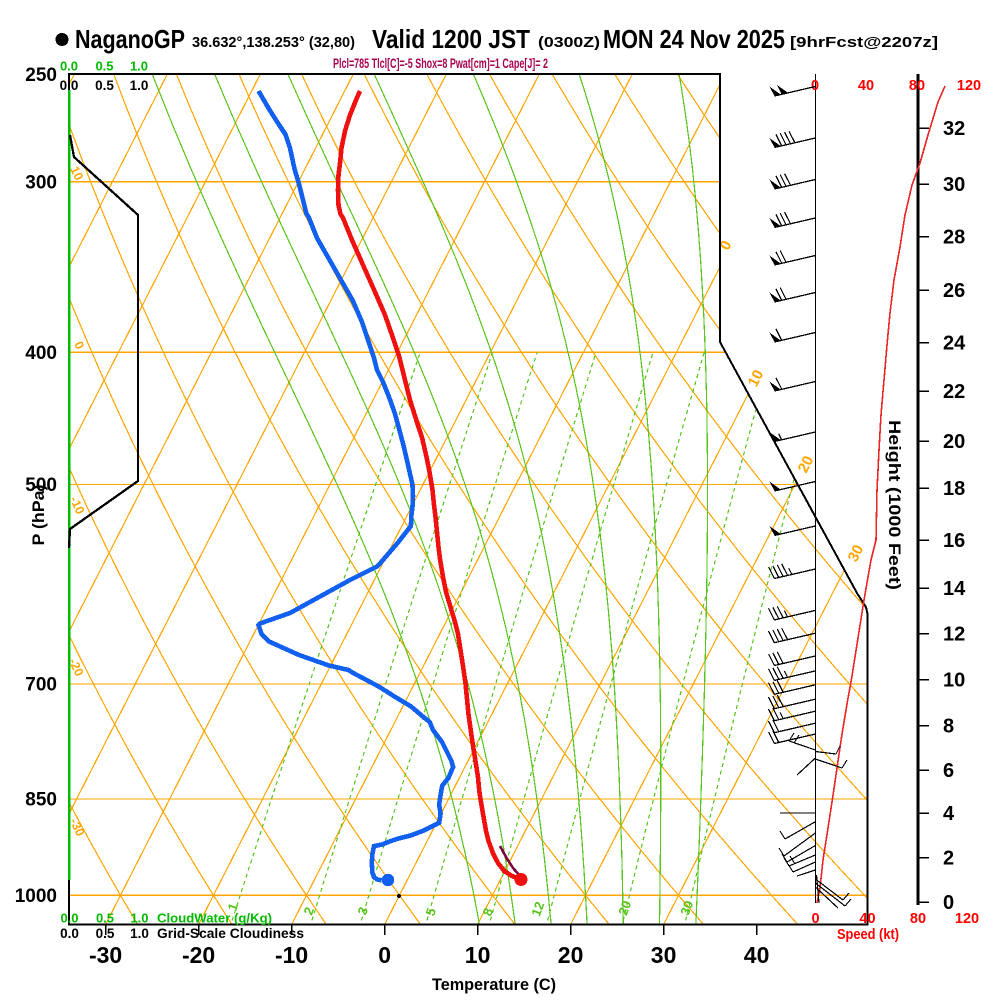  I want to click on svg-text: Grid-Scale Cloudiness, so click(230, 933).